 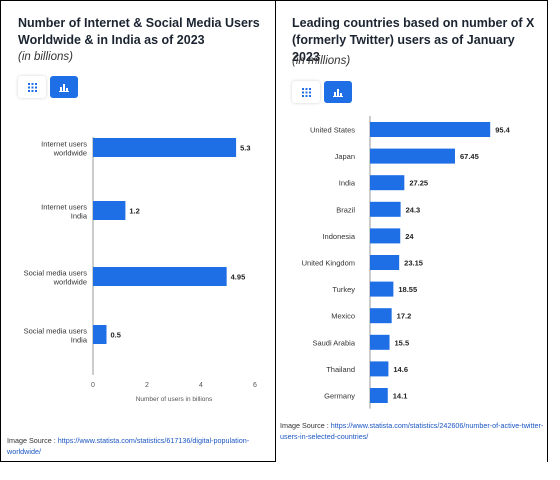 What do you see at coordinates (48, 87) in the screenshot?
I see `left-view-toggle` at bounding box center [48, 87].